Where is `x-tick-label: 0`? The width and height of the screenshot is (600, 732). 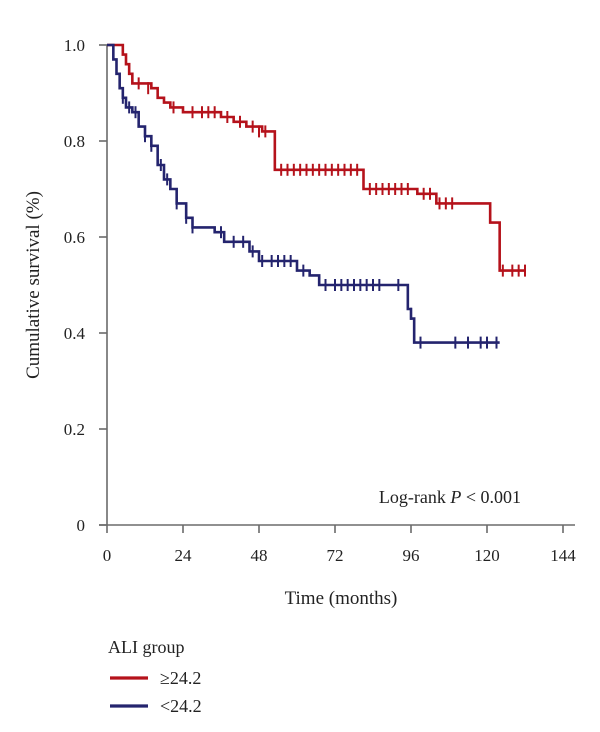 x-tick-label: 0 is located at coordinates (107, 555).